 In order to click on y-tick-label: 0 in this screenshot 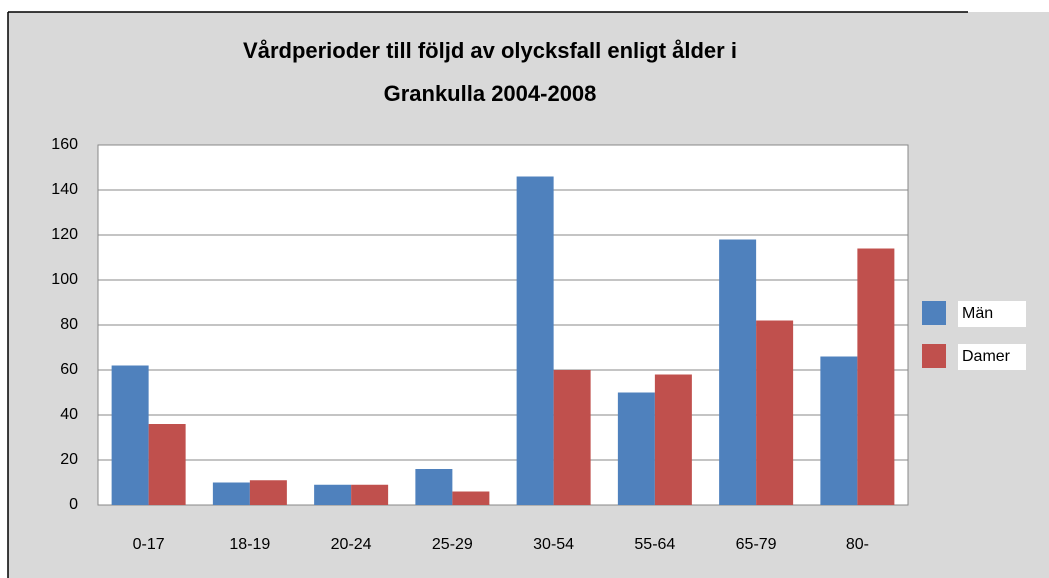, I will do `click(73, 504)`.